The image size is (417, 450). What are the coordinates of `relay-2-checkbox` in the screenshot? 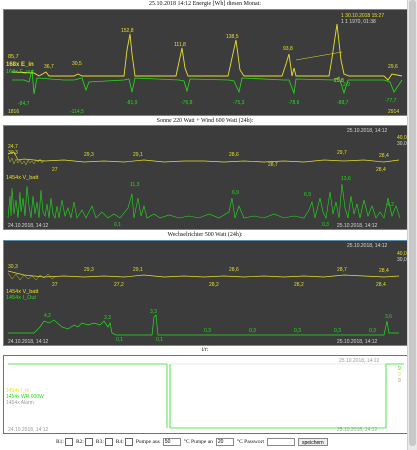 It's located at (88, 442).